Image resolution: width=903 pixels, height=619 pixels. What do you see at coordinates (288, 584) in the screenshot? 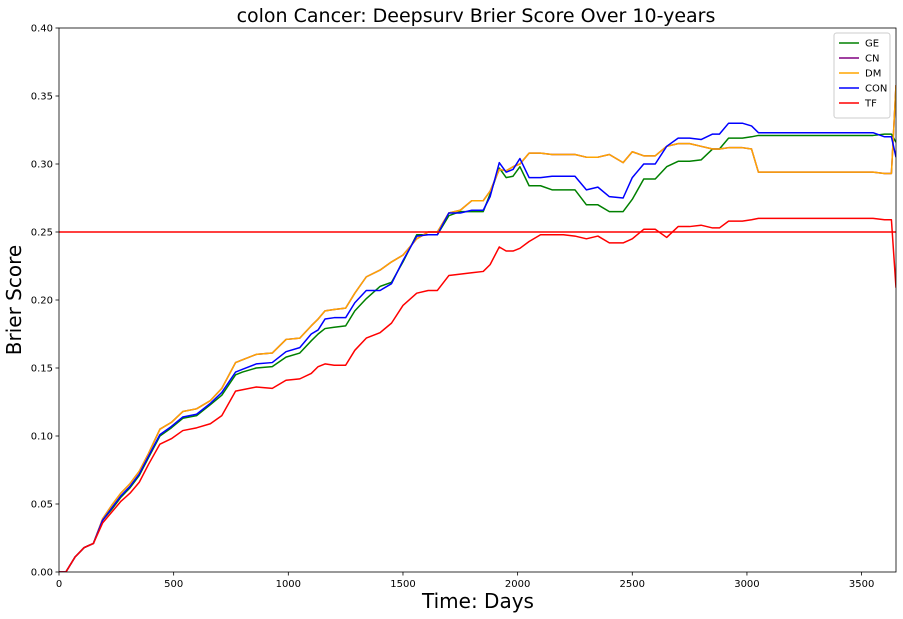
I see `x-tick-label: 1000` at bounding box center [288, 584].